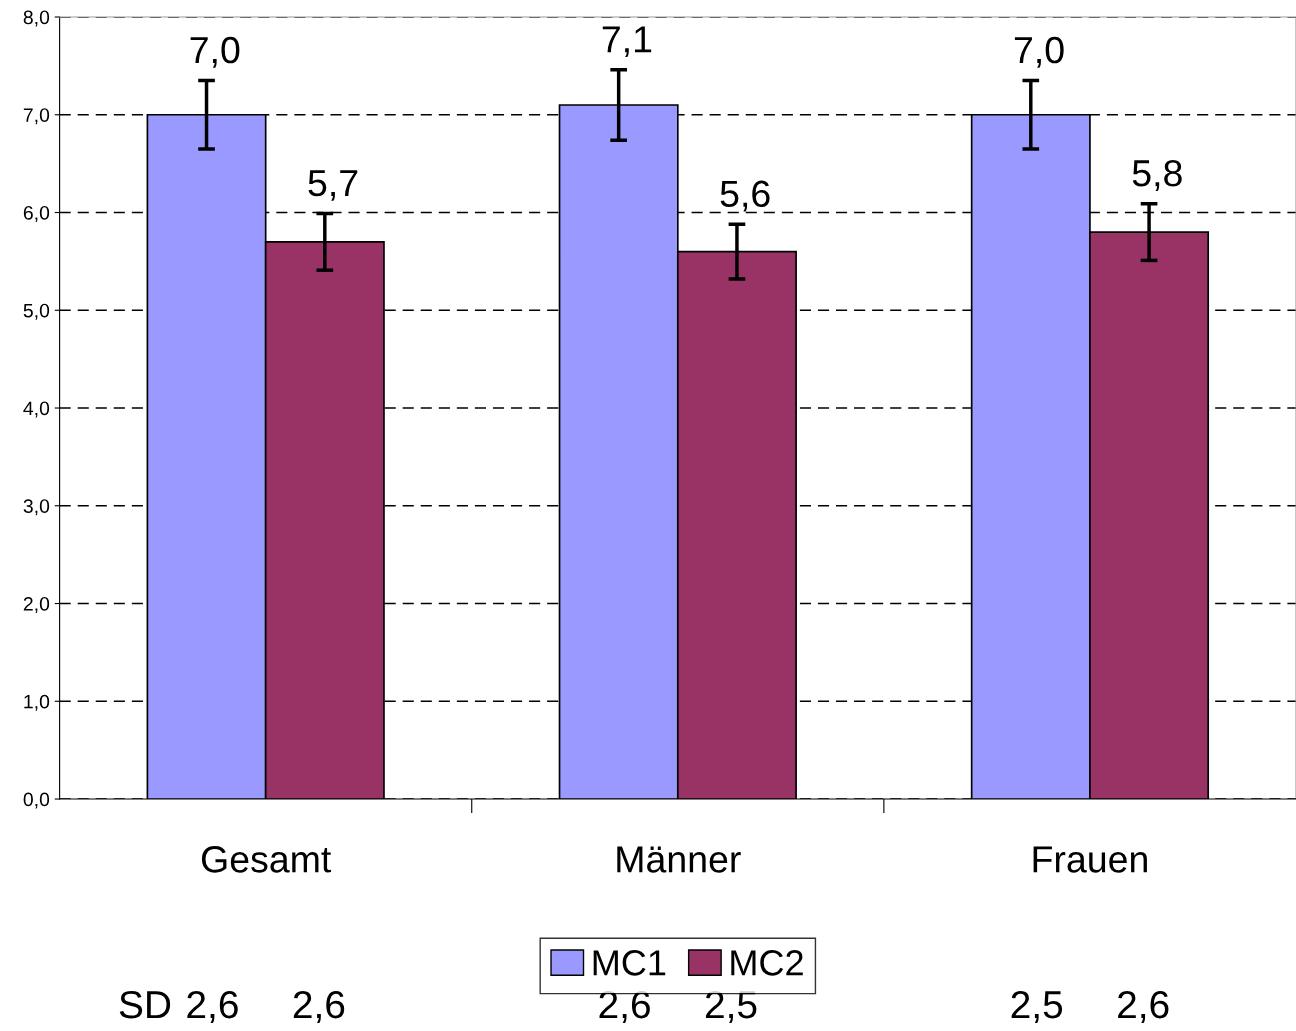 The height and width of the screenshot is (1031, 1296). What do you see at coordinates (36, 507) in the screenshot?
I see `y-tick-label: 3,0` at bounding box center [36, 507].